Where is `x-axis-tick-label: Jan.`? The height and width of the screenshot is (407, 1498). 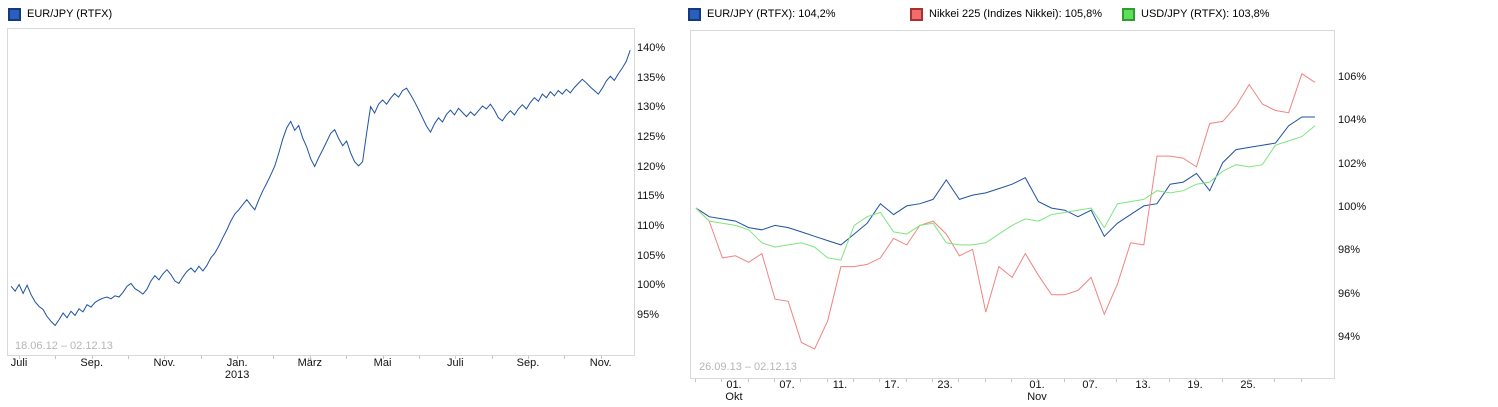 x-axis-tick-label: Jan. is located at coordinates (237, 363).